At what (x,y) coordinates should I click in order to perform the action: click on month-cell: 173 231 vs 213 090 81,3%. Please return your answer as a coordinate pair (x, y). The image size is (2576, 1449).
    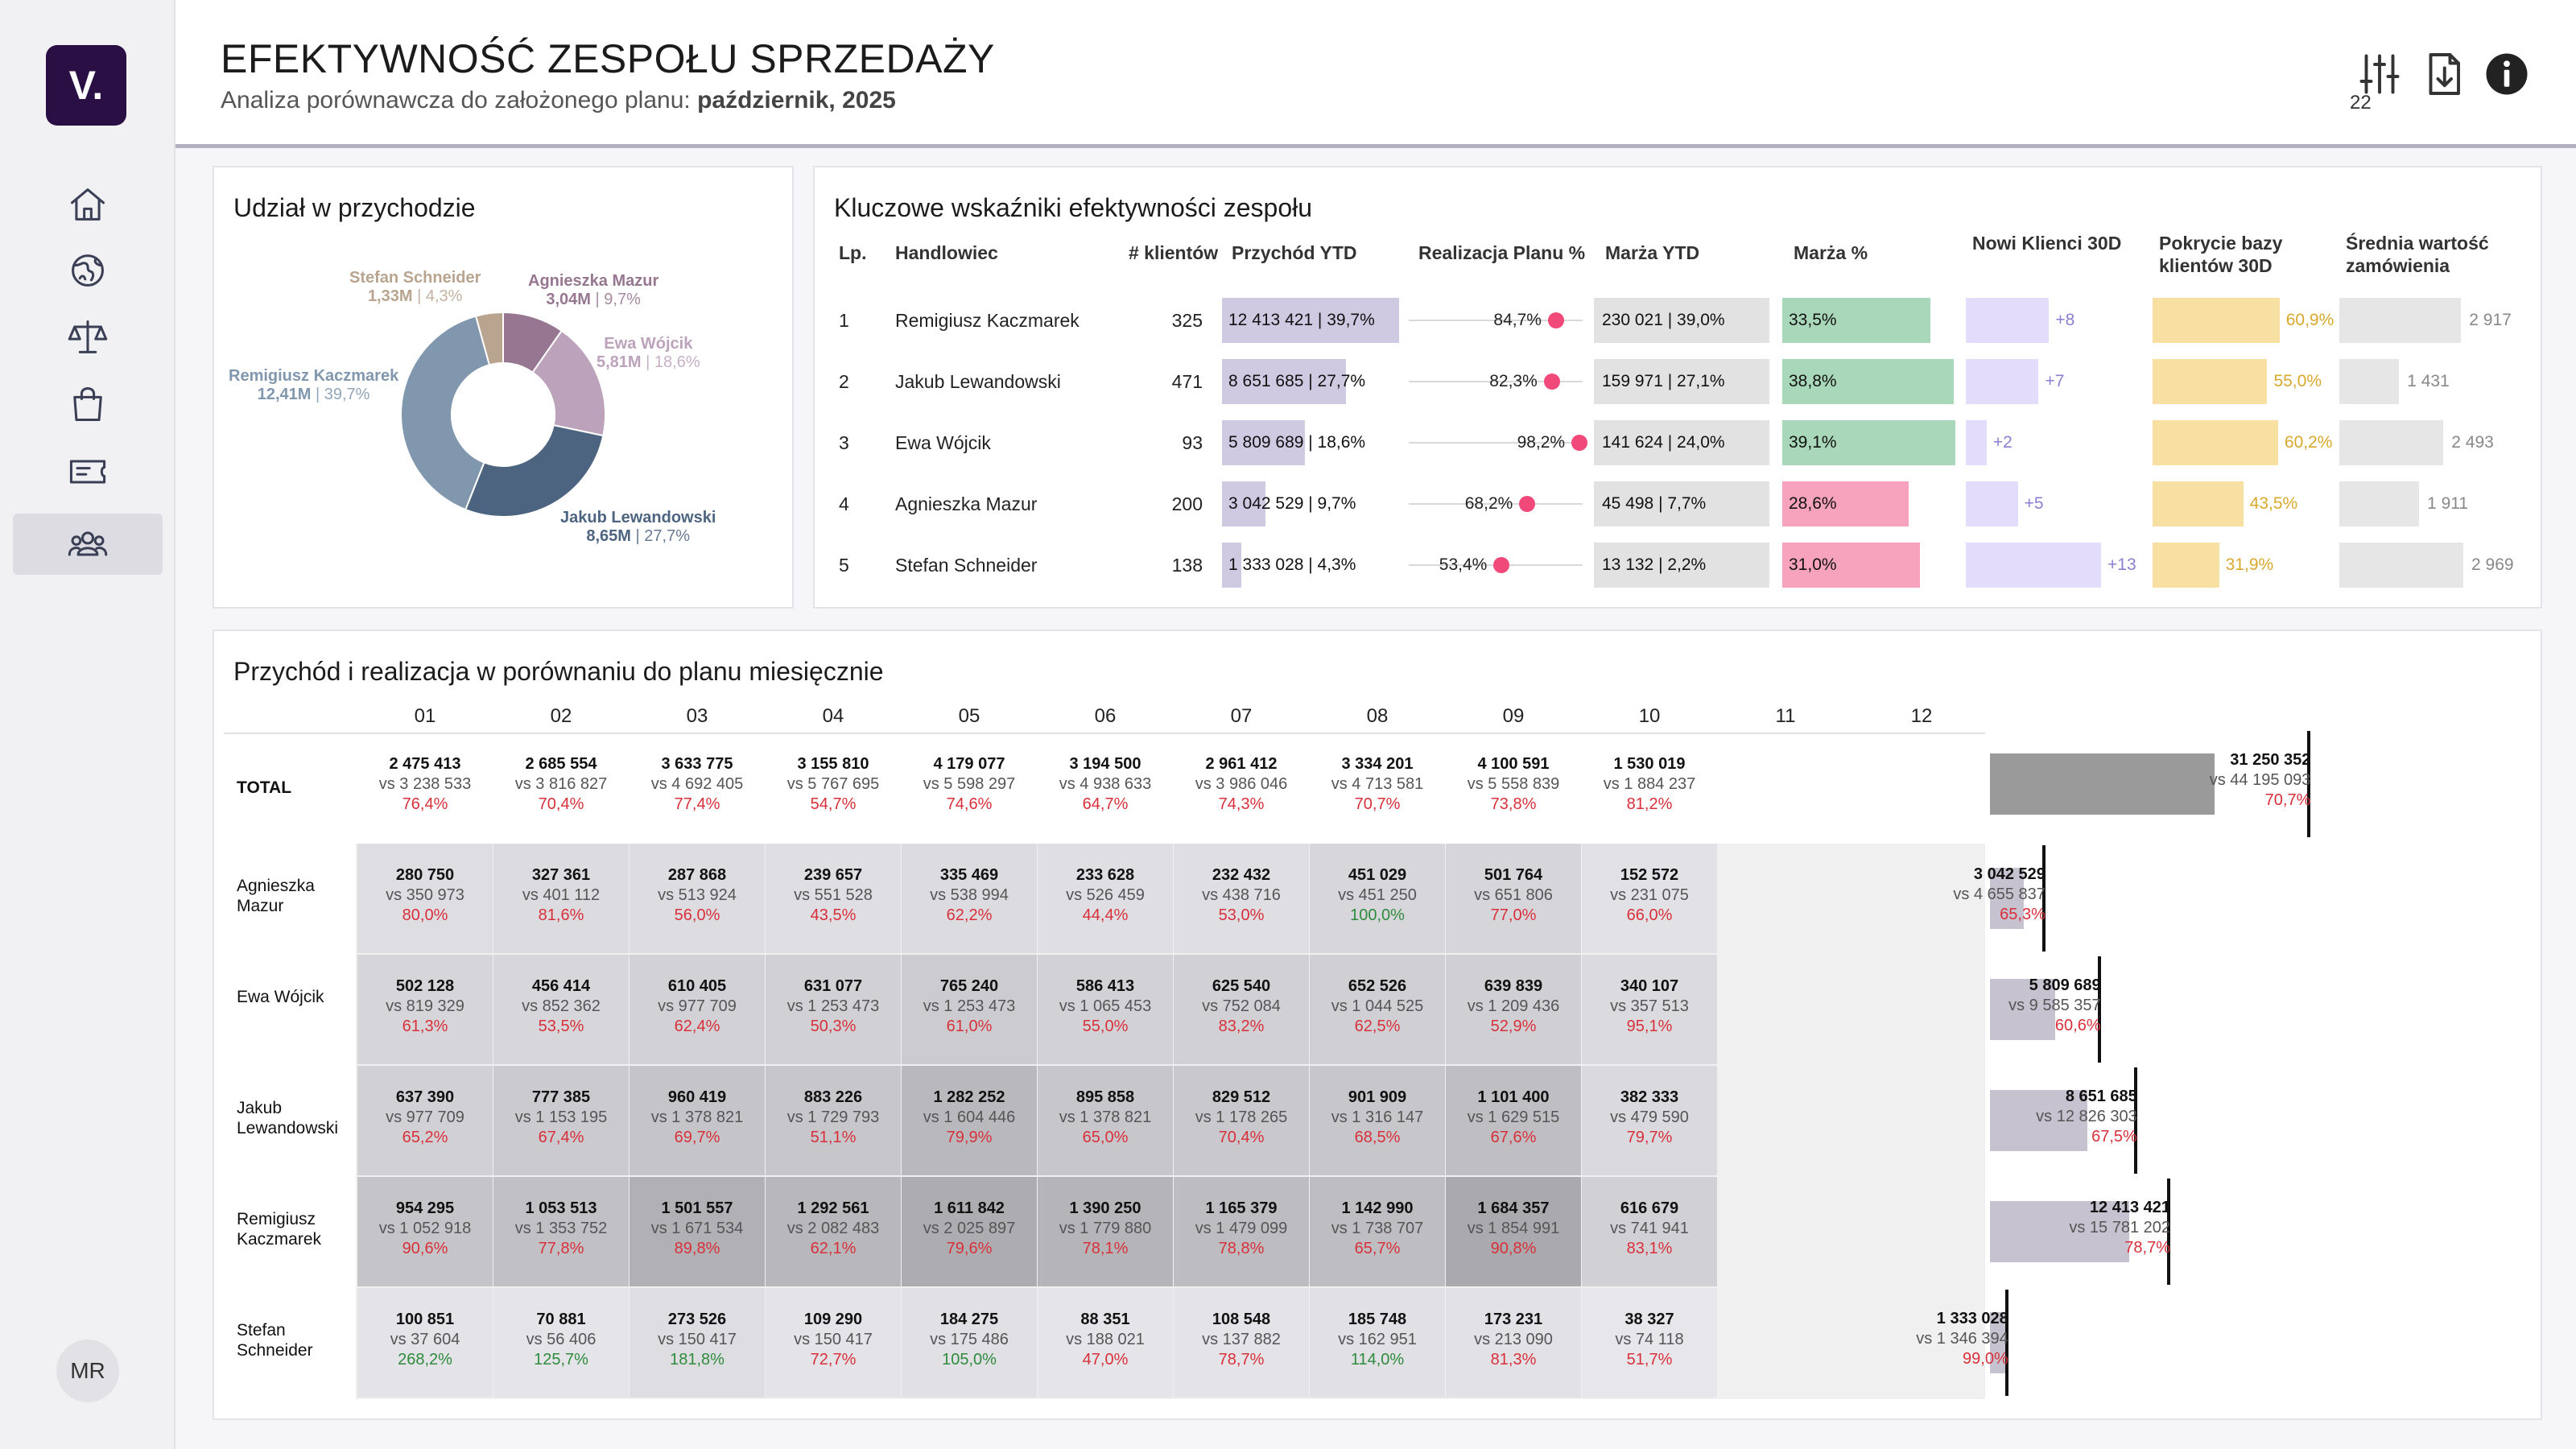
    Looking at the image, I should click on (1513, 1342).